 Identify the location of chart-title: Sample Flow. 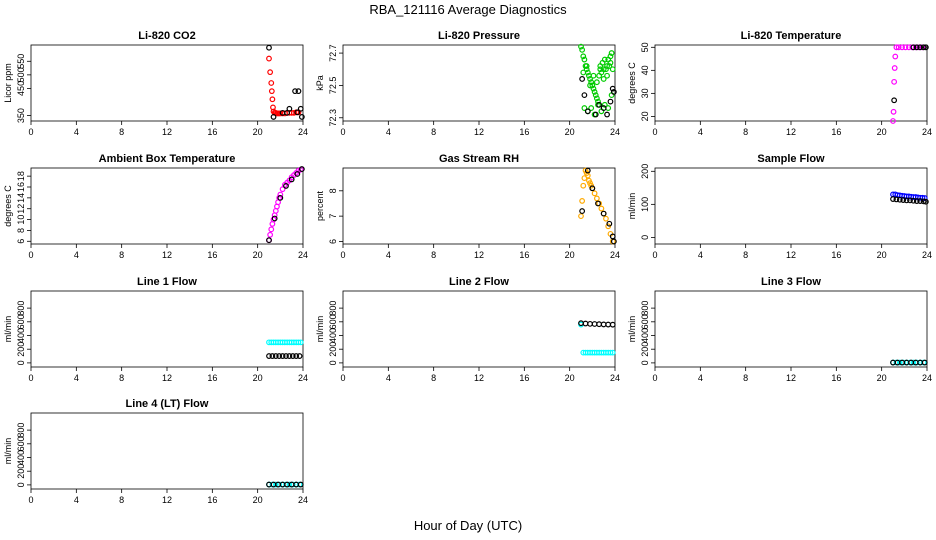
(791, 159).